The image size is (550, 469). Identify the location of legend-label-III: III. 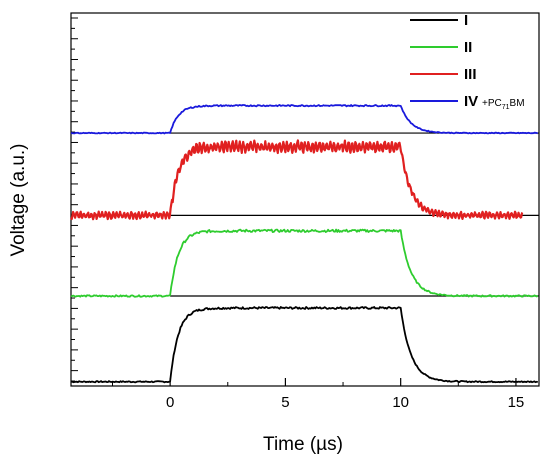
(470, 74).